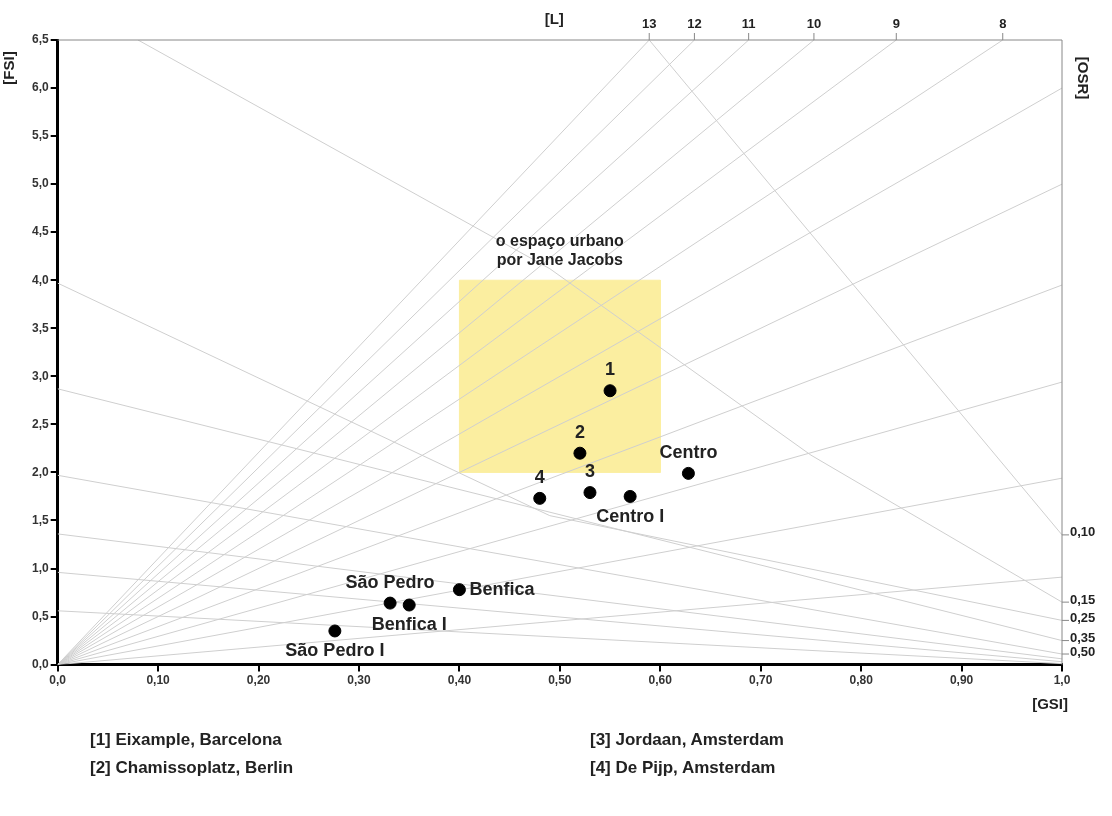  I want to click on y2-axis-title: [OSR], so click(1083, 78).